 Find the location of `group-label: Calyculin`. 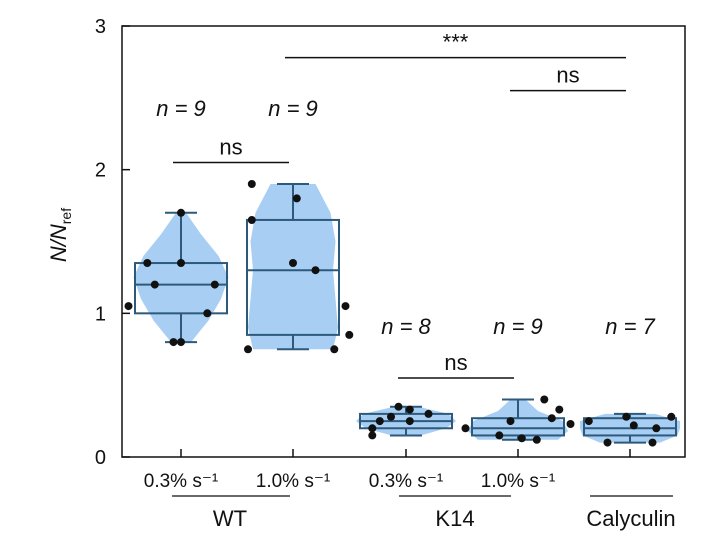

group-label: Calyculin is located at coordinates (630, 518).